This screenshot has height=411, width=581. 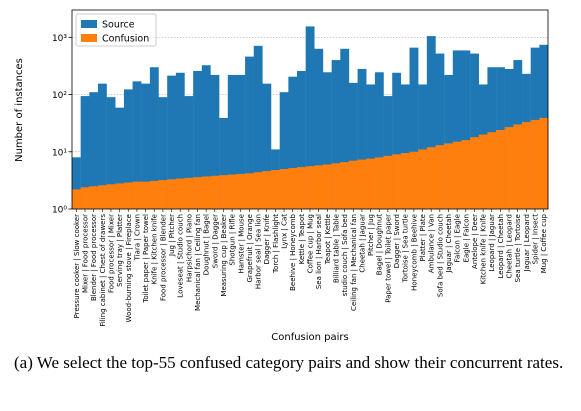 I want to click on x-tick-label: Shotgun | Rifle, so click(x=233, y=240).